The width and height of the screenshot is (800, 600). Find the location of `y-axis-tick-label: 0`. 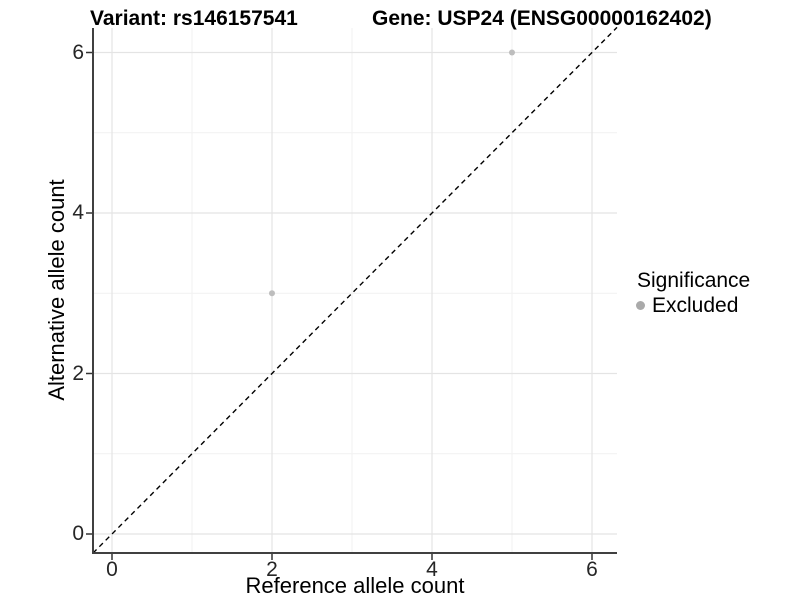

y-axis-tick-label: 0 is located at coordinates (78, 533).